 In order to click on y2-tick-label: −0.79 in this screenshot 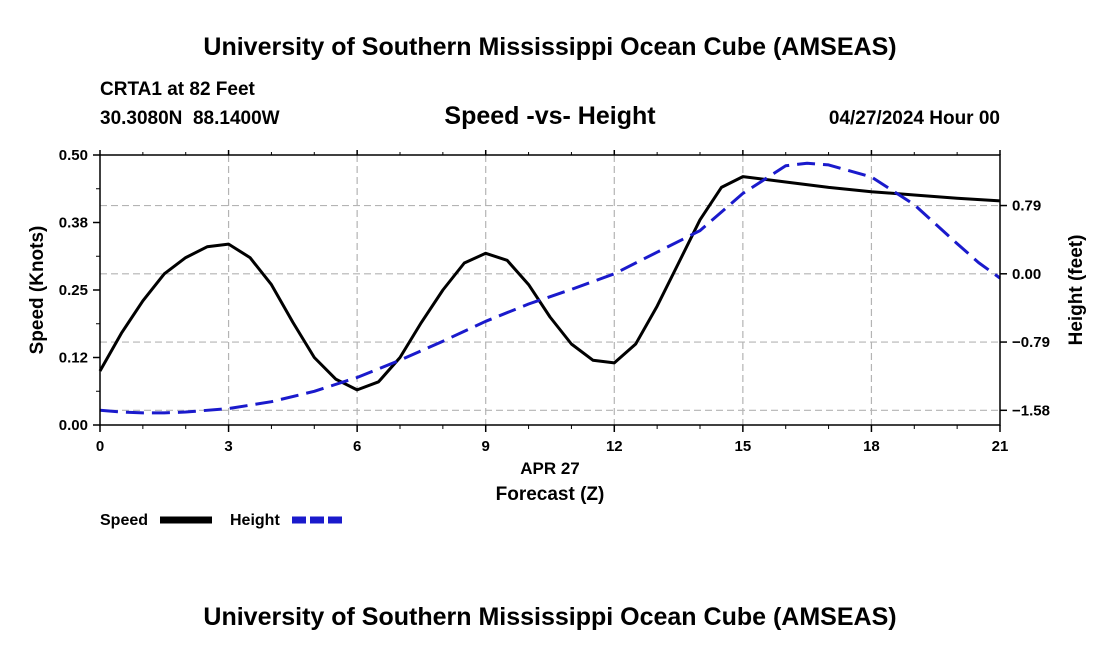, I will do `click(1031, 342)`.